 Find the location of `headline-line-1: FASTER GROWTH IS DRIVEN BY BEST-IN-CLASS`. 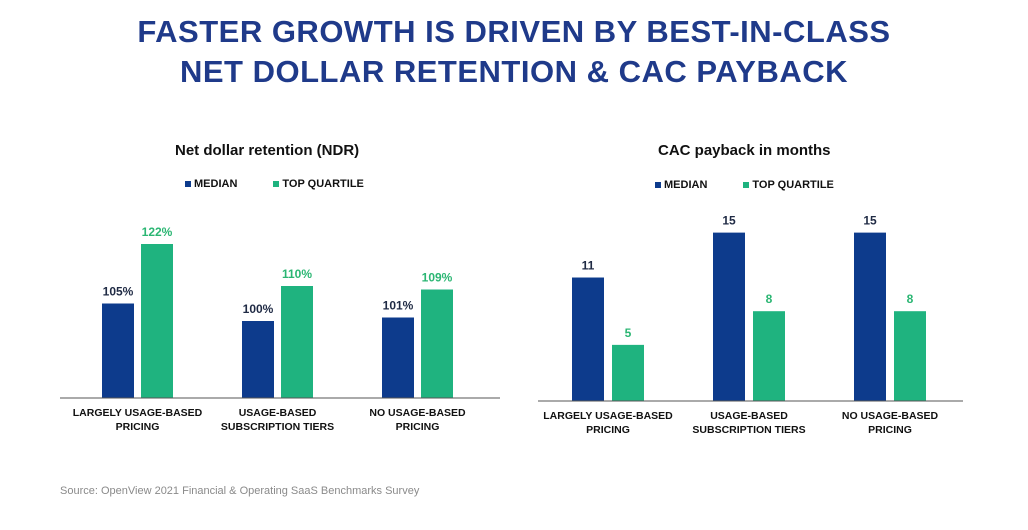

headline-line-1: FASTER GROWTH IS DRIVEN BY BEST-IN-CLASS is located at coordinates (514, 31).